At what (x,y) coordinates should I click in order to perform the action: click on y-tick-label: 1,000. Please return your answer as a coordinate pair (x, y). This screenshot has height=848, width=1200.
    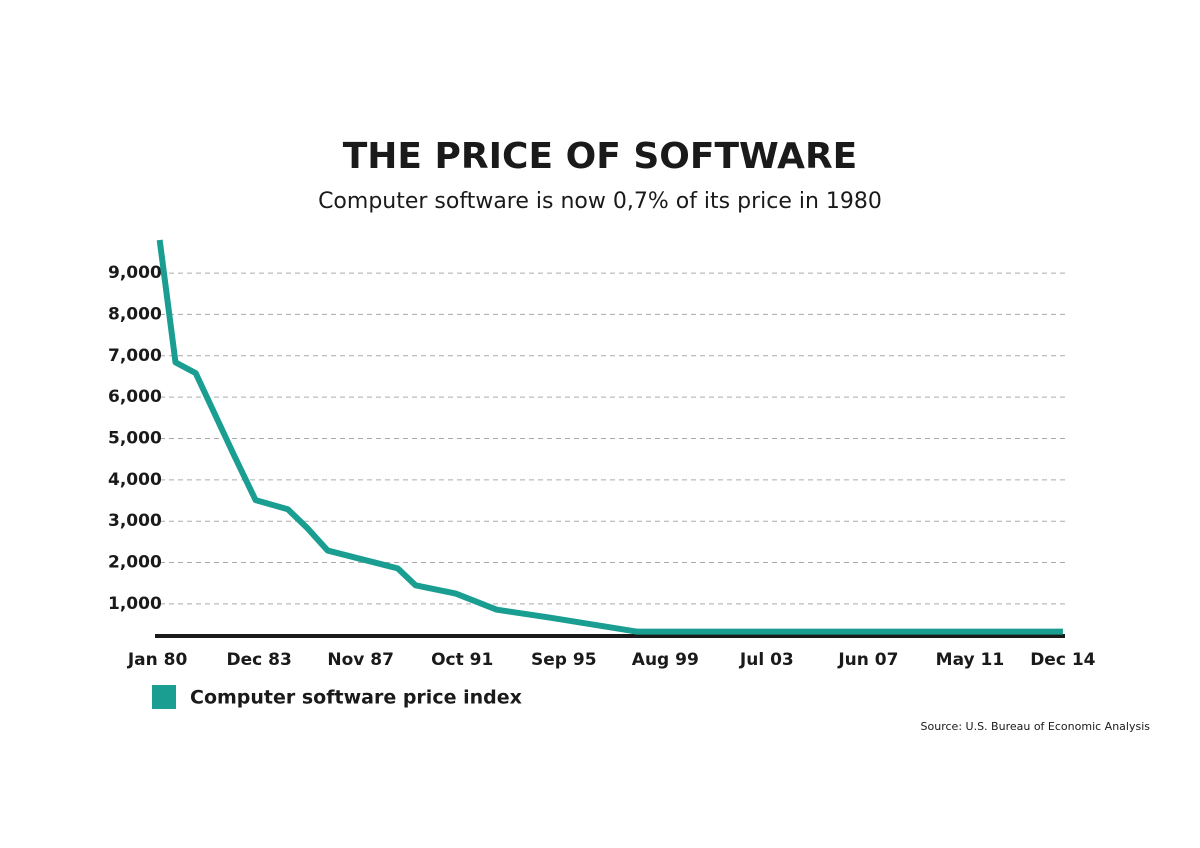
    Looking at the image, I should click on (135, 604).